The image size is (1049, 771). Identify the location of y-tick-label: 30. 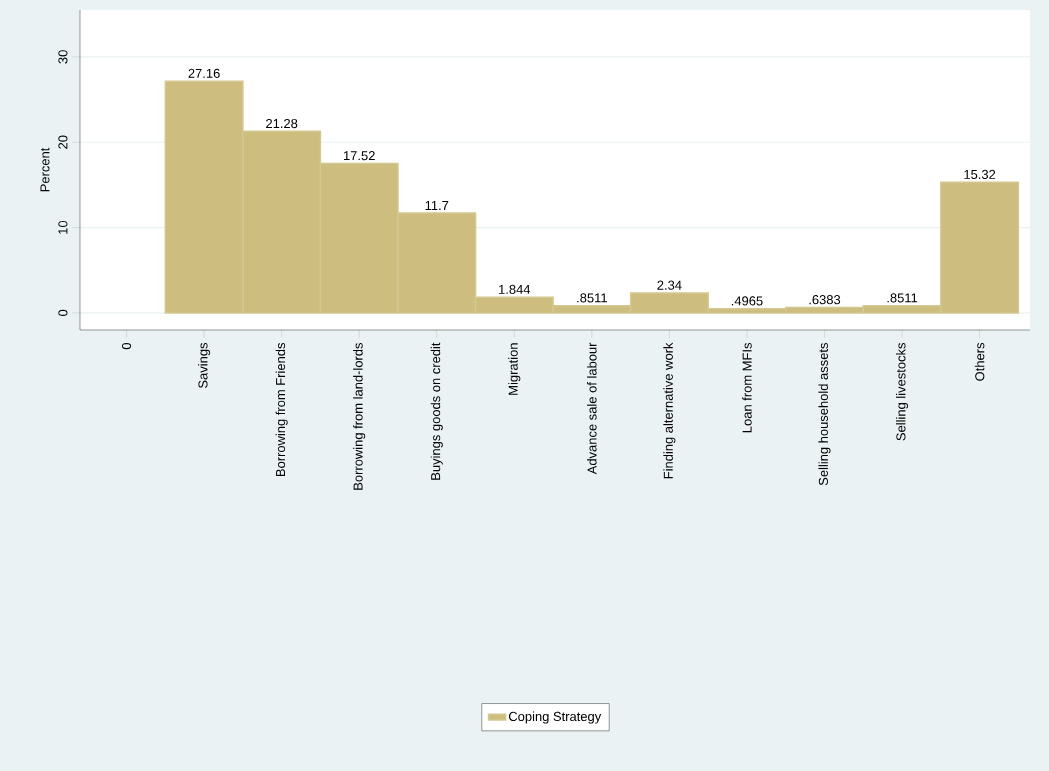
(63, 57).